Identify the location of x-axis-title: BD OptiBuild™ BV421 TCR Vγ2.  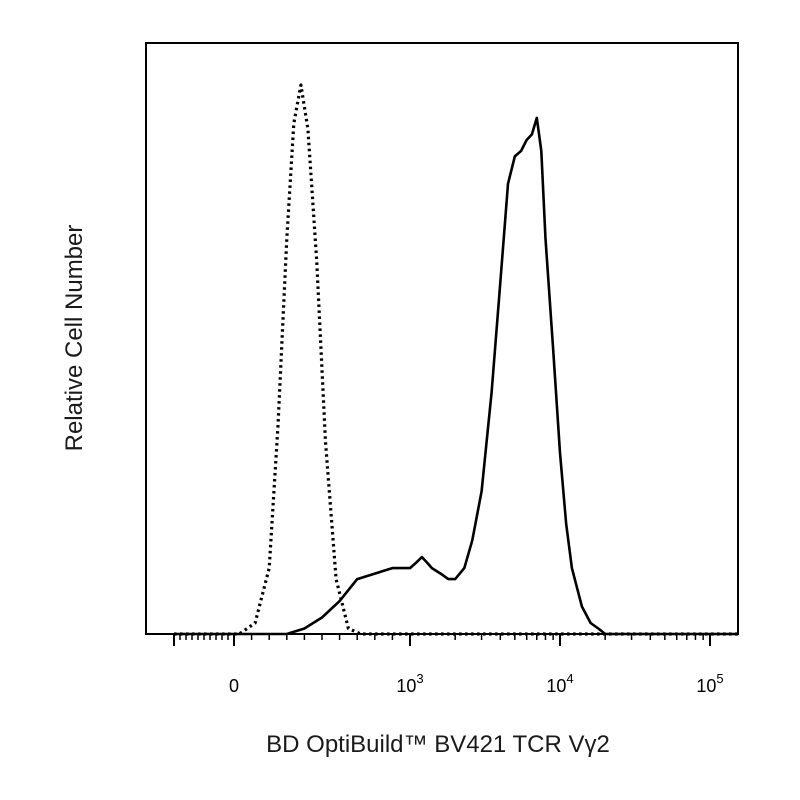
(438, 744).